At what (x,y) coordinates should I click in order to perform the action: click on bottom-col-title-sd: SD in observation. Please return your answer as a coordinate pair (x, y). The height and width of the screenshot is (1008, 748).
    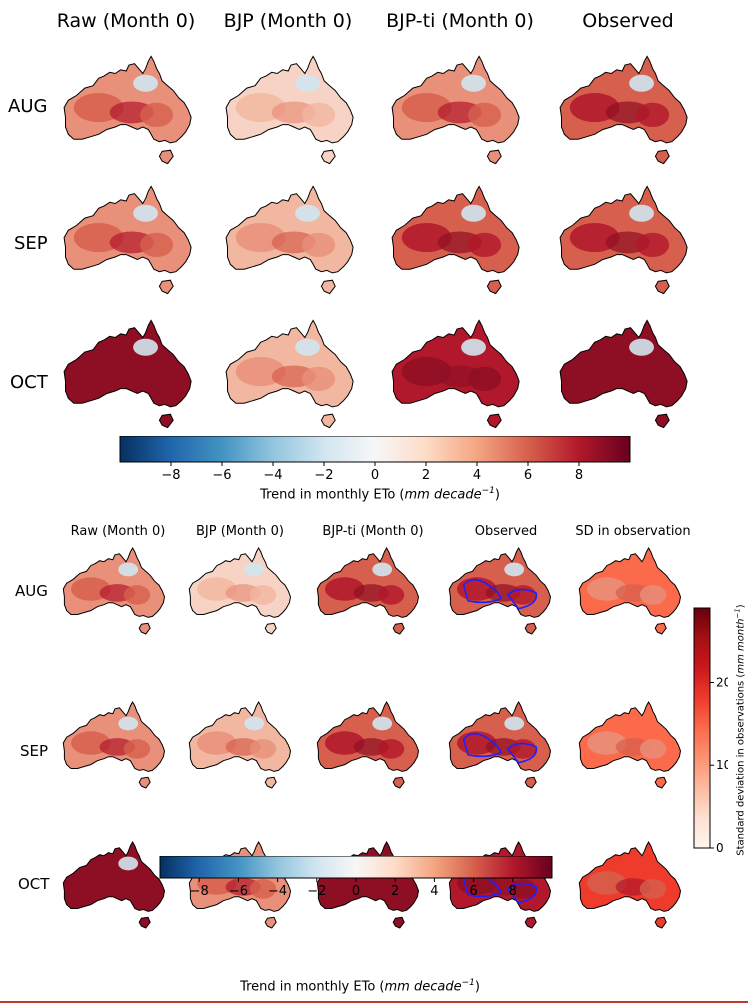
    Looking at the image, I should click on (633, 531).